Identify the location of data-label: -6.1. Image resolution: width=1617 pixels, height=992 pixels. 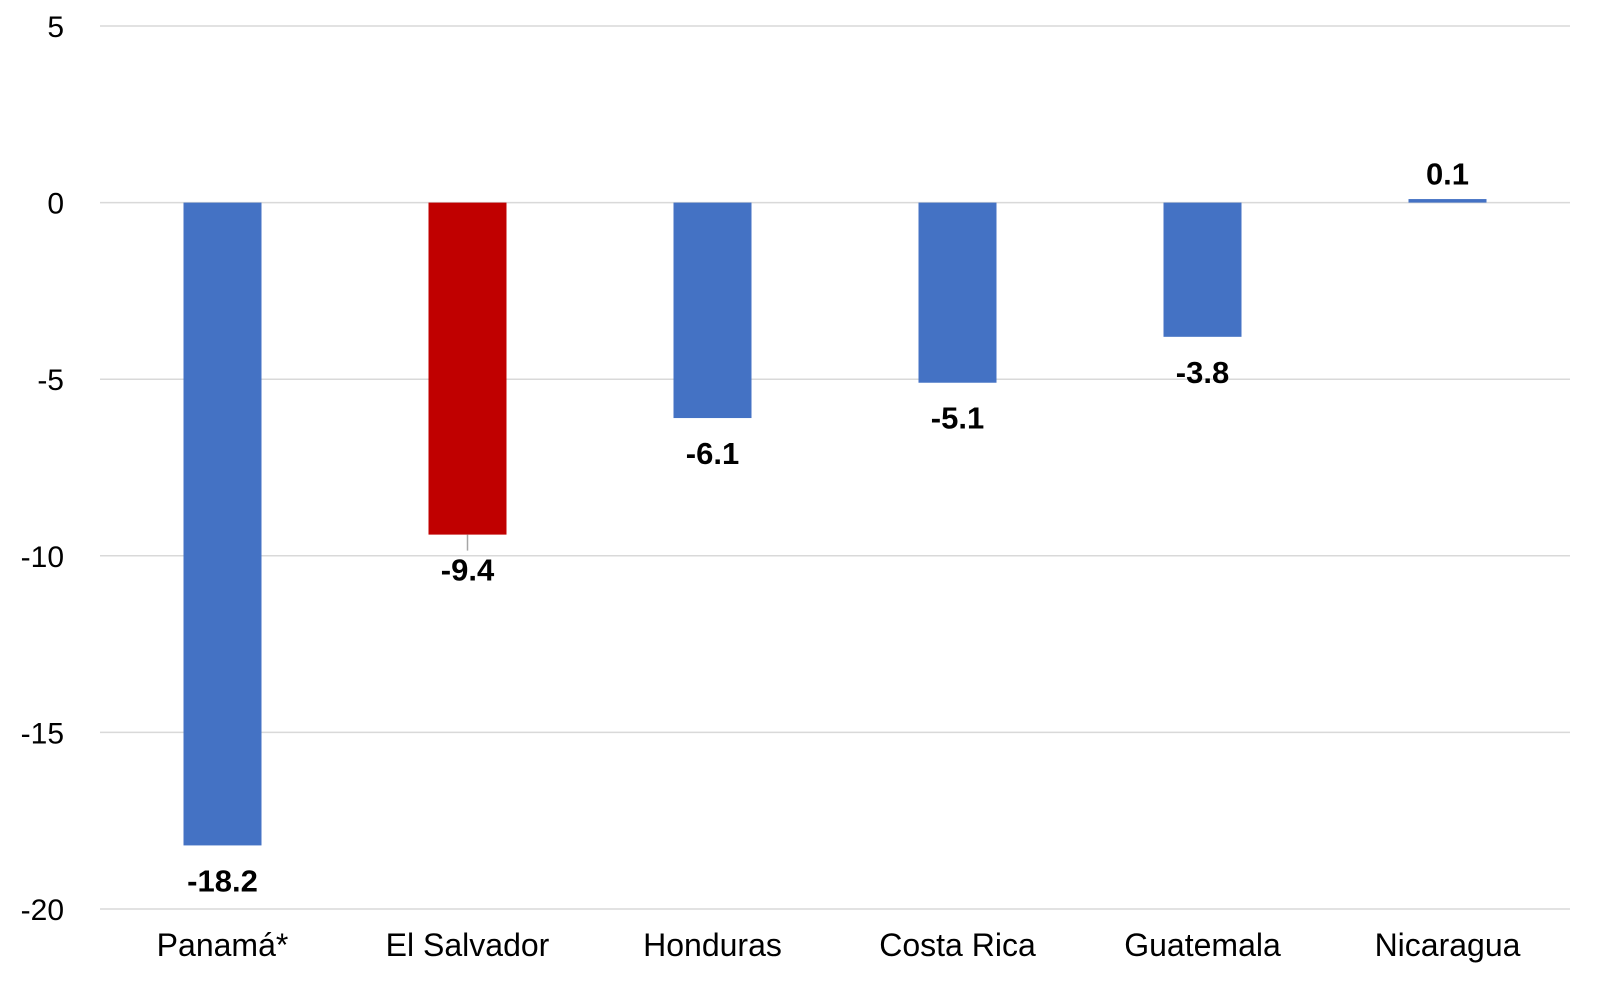
(712, 453).